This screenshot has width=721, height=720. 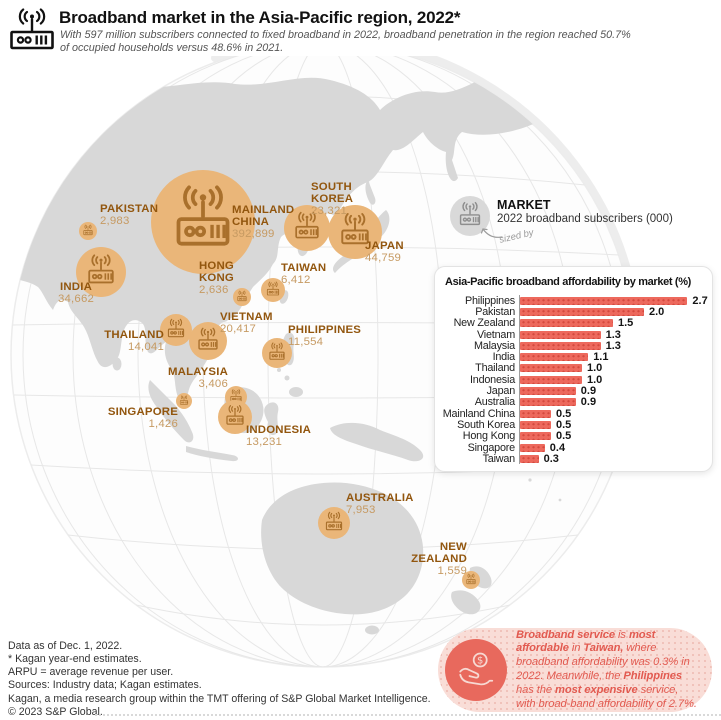 I want to click on market-label-japan: JAPAN 44,759, so click(x=395, y=252).